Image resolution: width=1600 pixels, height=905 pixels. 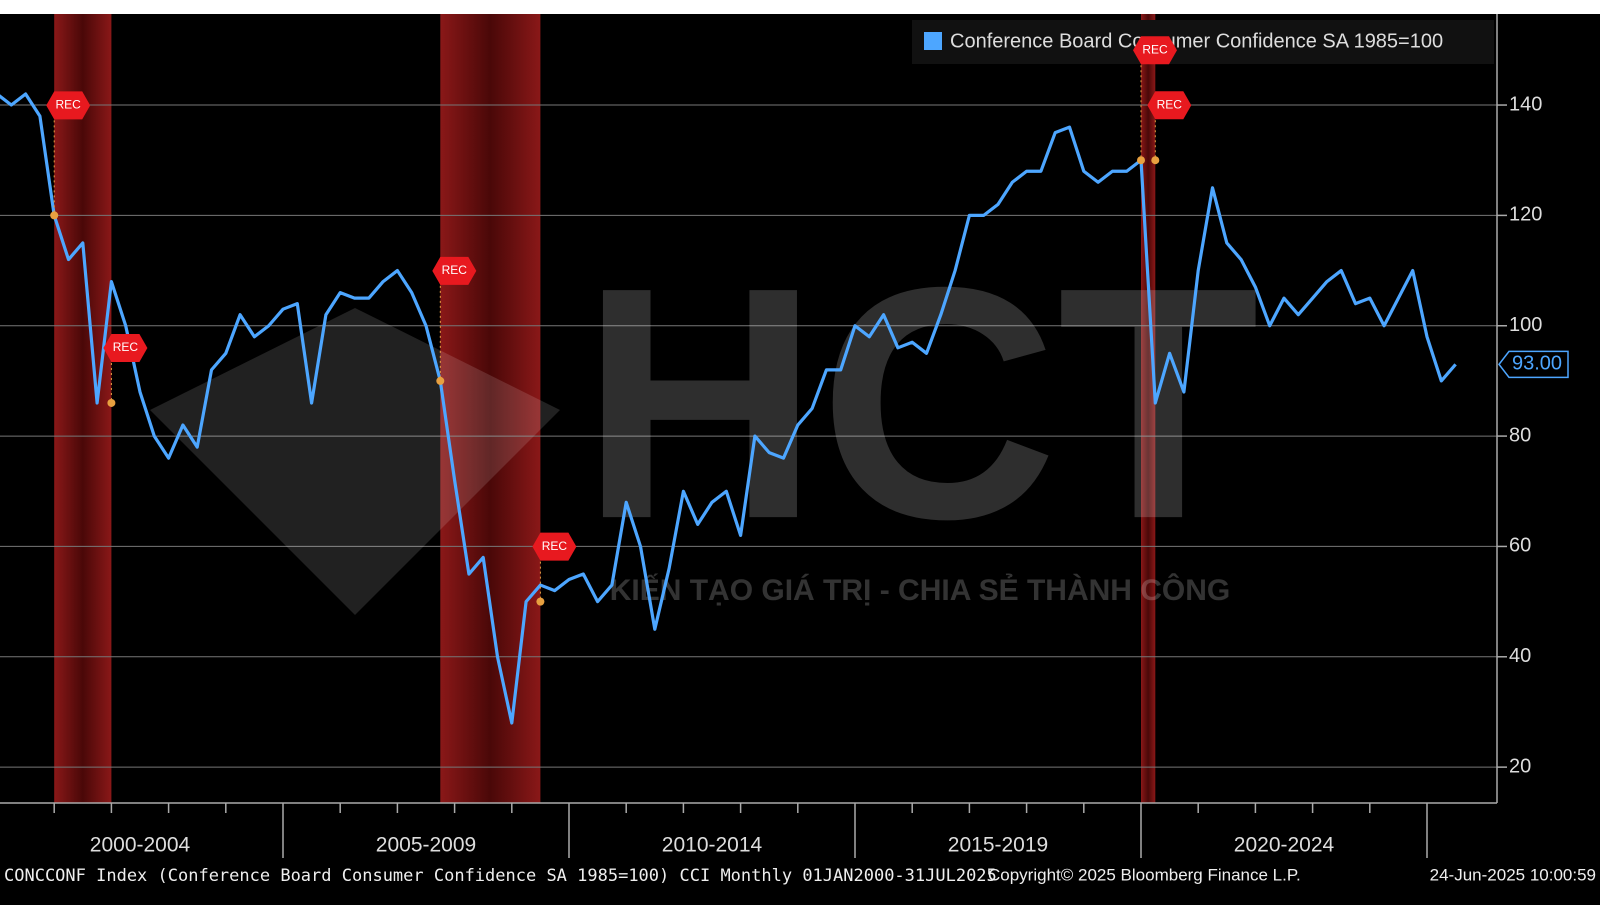 What do you see at coordinates (1525, 215) in the screenshot?
I see `y-tick-label: 120` at bounding box center [1525, 215].